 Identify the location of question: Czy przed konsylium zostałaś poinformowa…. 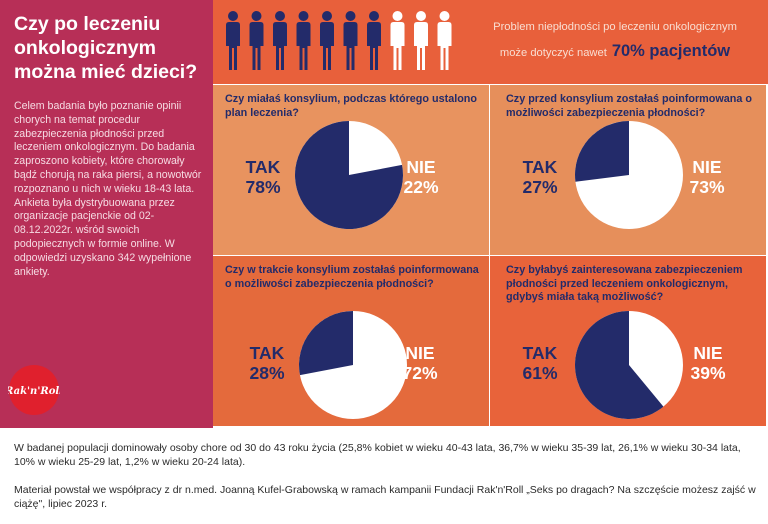
(629, 106).